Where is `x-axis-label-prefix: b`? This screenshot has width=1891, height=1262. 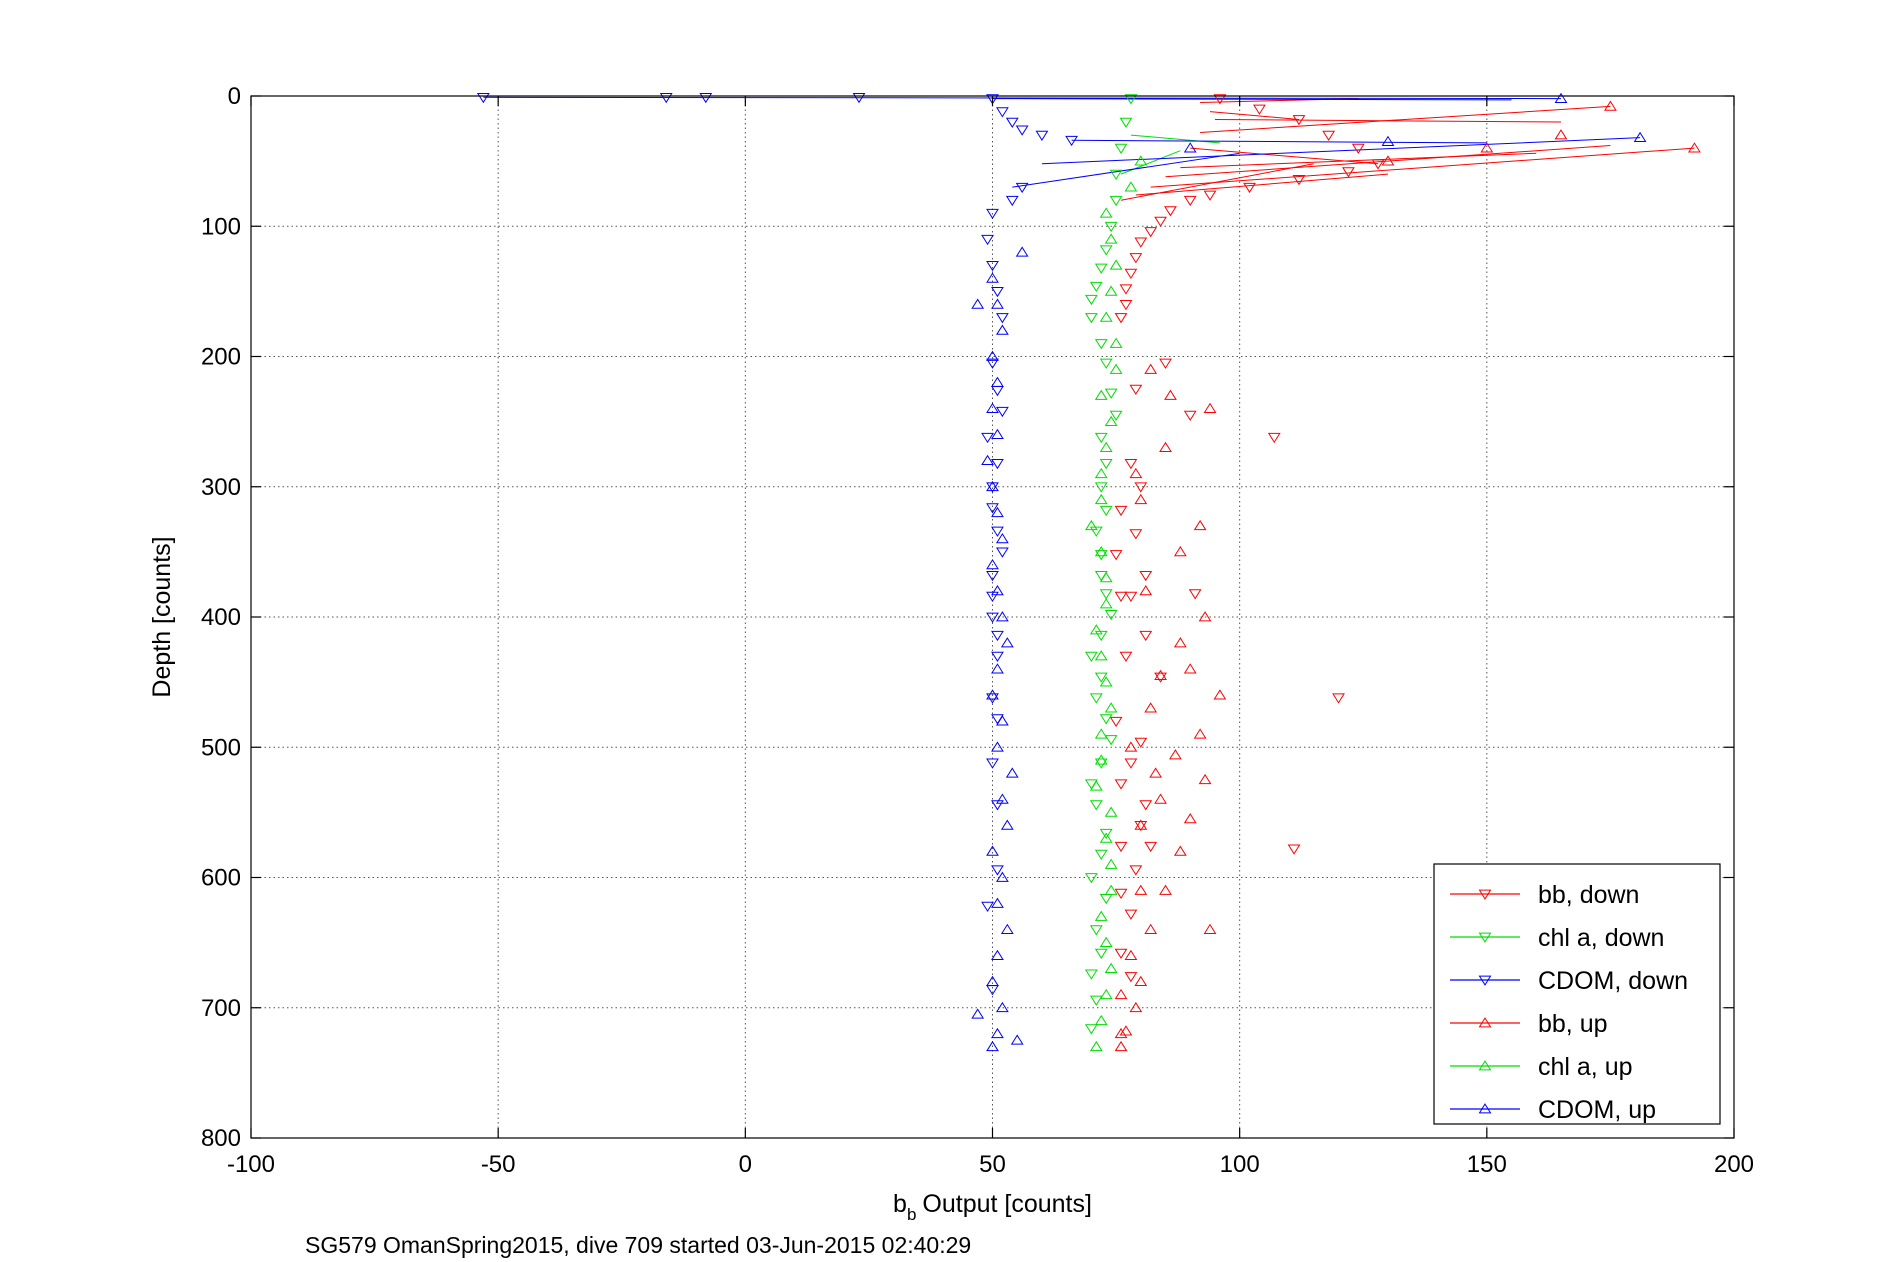 x-axis-label-prefix: b is located at coordinates (900, 1204).